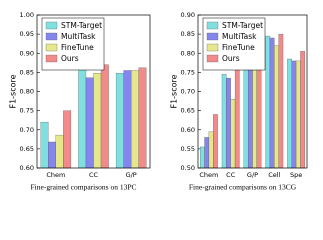 The image size is (323, 240). What do you see at coordinates (274, 175) in the screenshot?
I see `x-tick-label: Cell` at bounding box center [274, 175].